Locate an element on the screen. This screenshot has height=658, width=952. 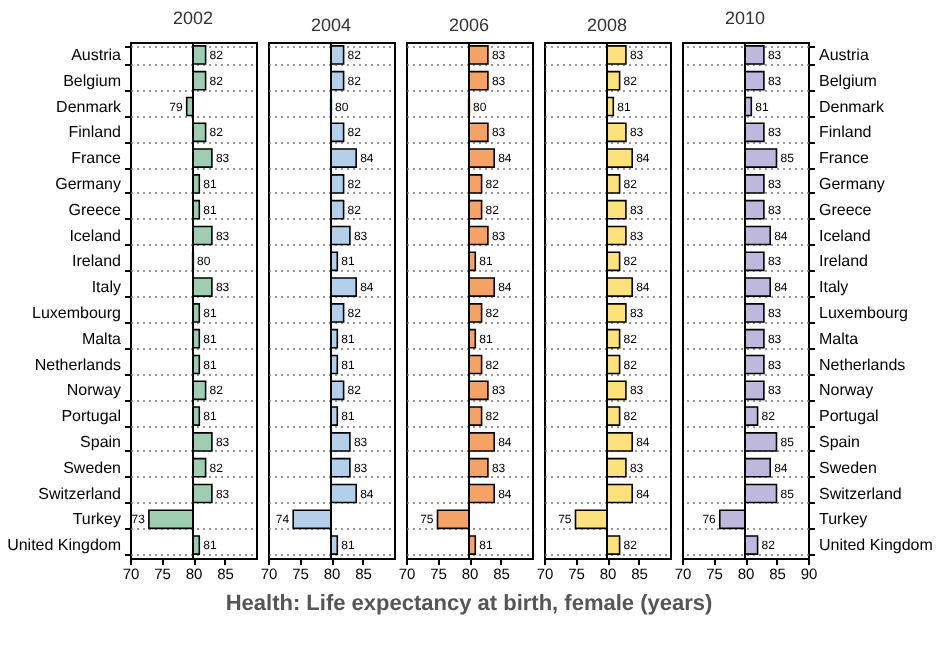
chart-title: 2010 is located at coordinates (745, 18).